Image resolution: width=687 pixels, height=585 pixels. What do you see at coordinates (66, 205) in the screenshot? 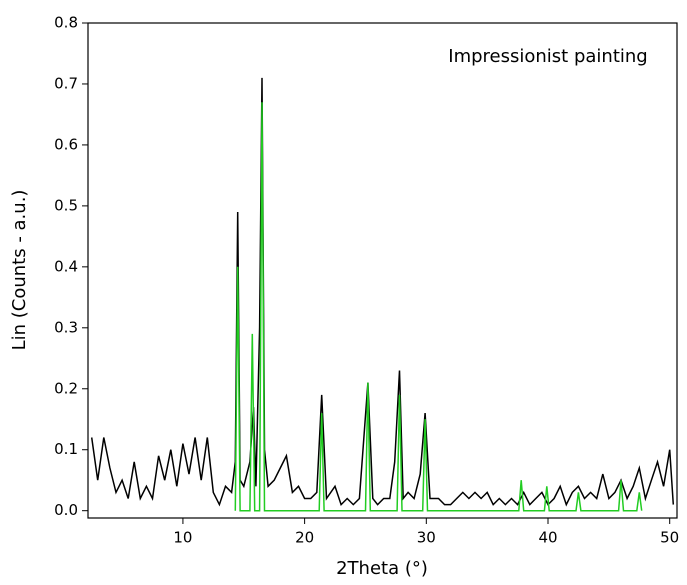
I see `y-tick-label: 0.5` at bounding box center [66, 205].